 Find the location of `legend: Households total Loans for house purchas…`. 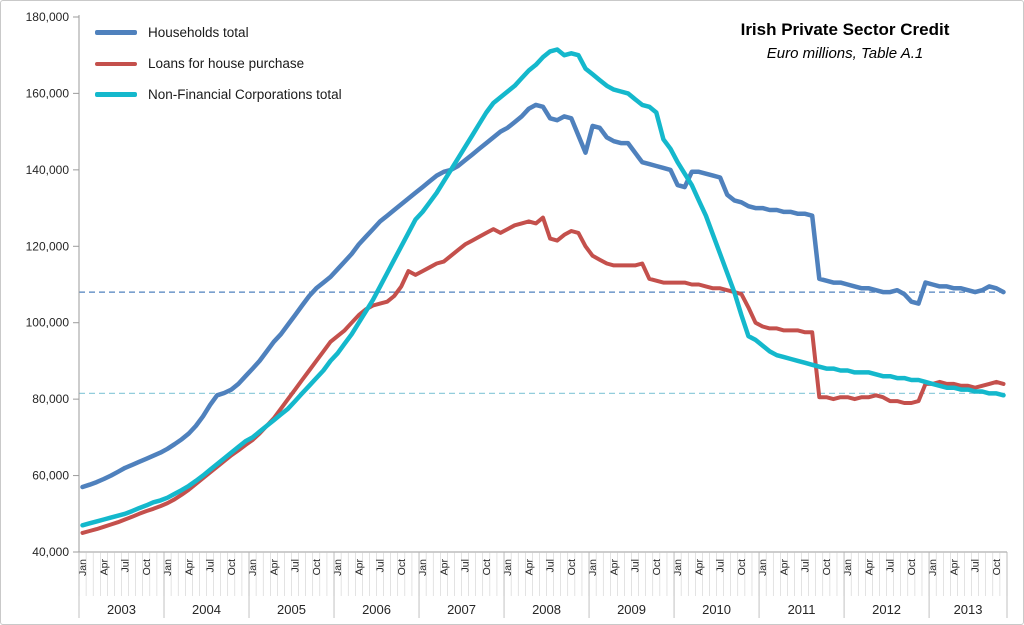

legend: Households total Loans for house purchas… is located at coordinates (218, 63).